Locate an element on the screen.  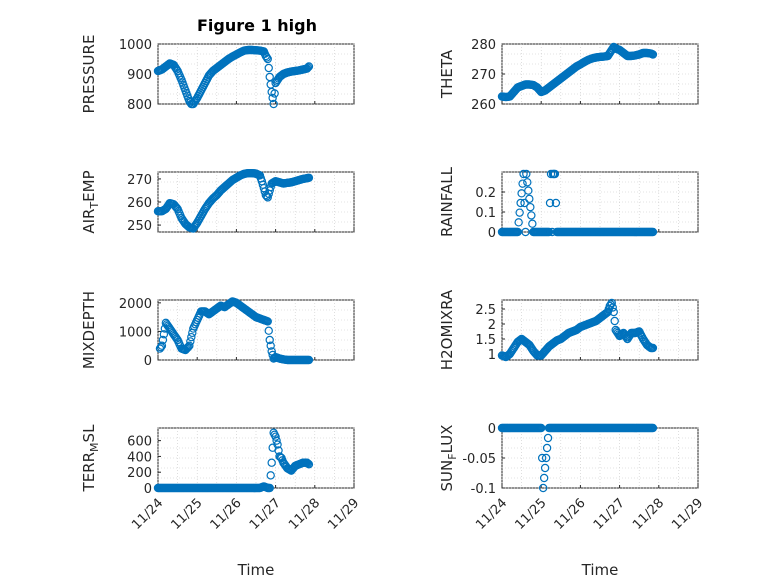
y-tick-label: 270 is located at coordinates (483, 75).